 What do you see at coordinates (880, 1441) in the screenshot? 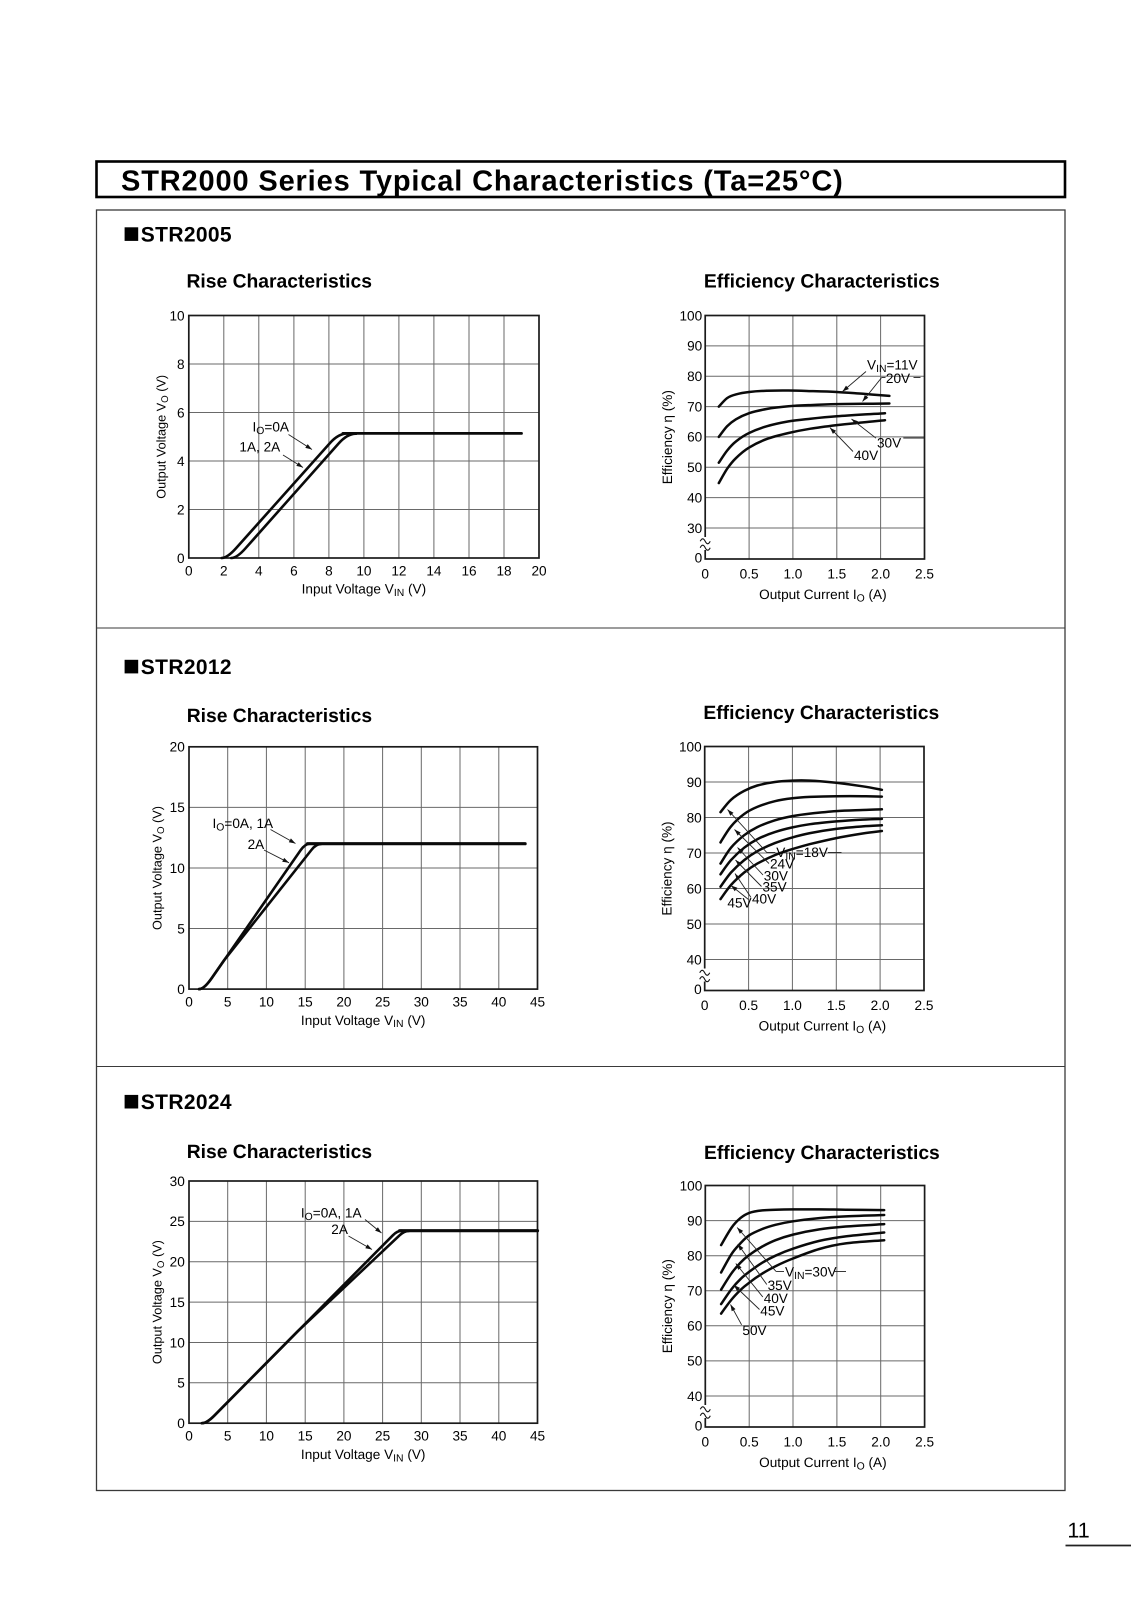
I see `svg-text: 2.0` at bounding box center [880, 1441].